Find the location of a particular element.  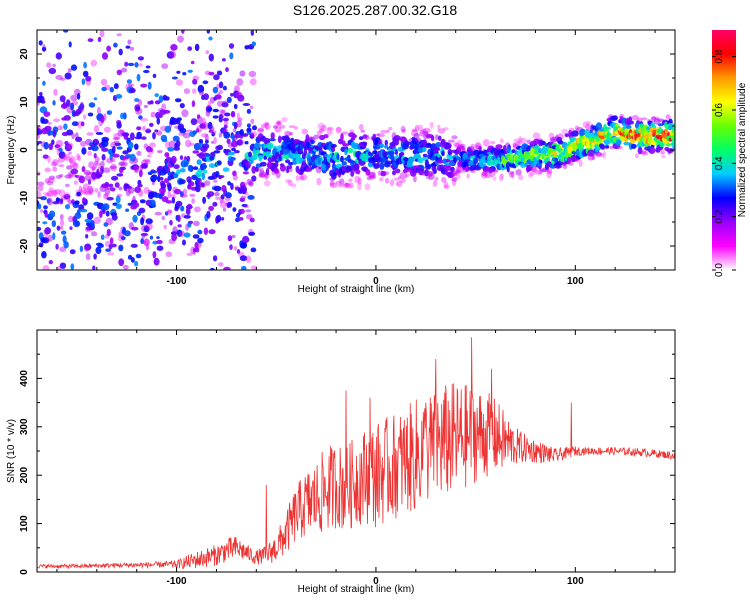

colorbar-label: Normalized spectral amplitude is located at coordinates (742, 149).